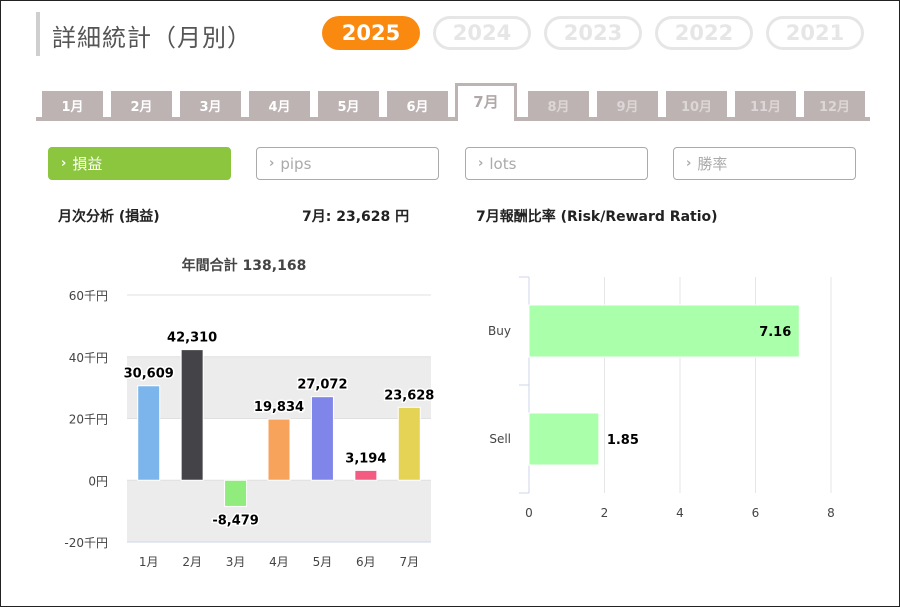 Image resolution: width=900 pixels, height=607 pixels. I want to click on y-tick-label: -20千円, so click(86, 543).